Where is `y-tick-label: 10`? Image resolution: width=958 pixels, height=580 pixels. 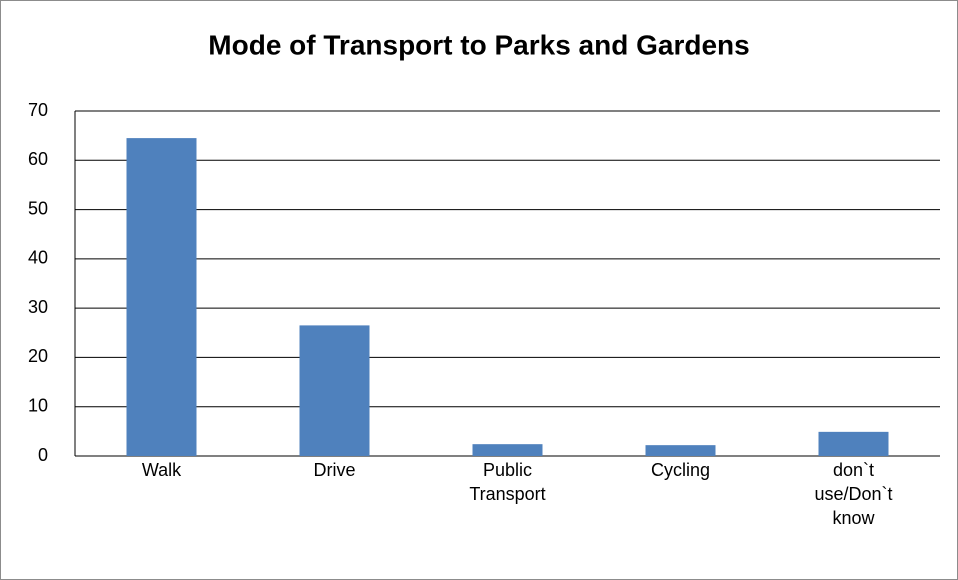
y-tick-label: 10 is located at coordinates (38, 405).